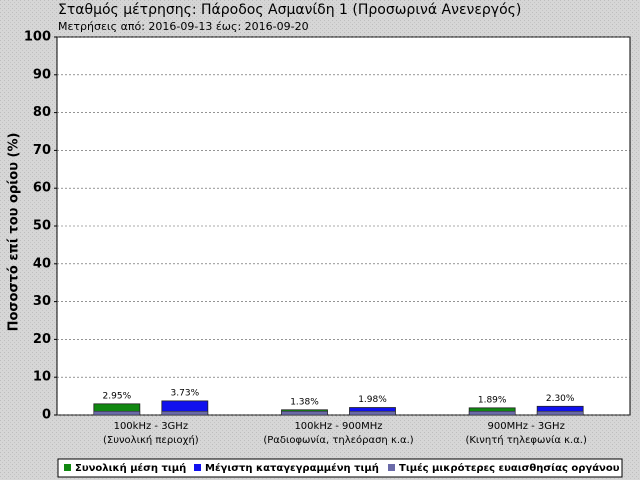  I want to click on legend-label: Τιμές μικρότερες ευαισθησίας οργάνου, so click(509, 468).